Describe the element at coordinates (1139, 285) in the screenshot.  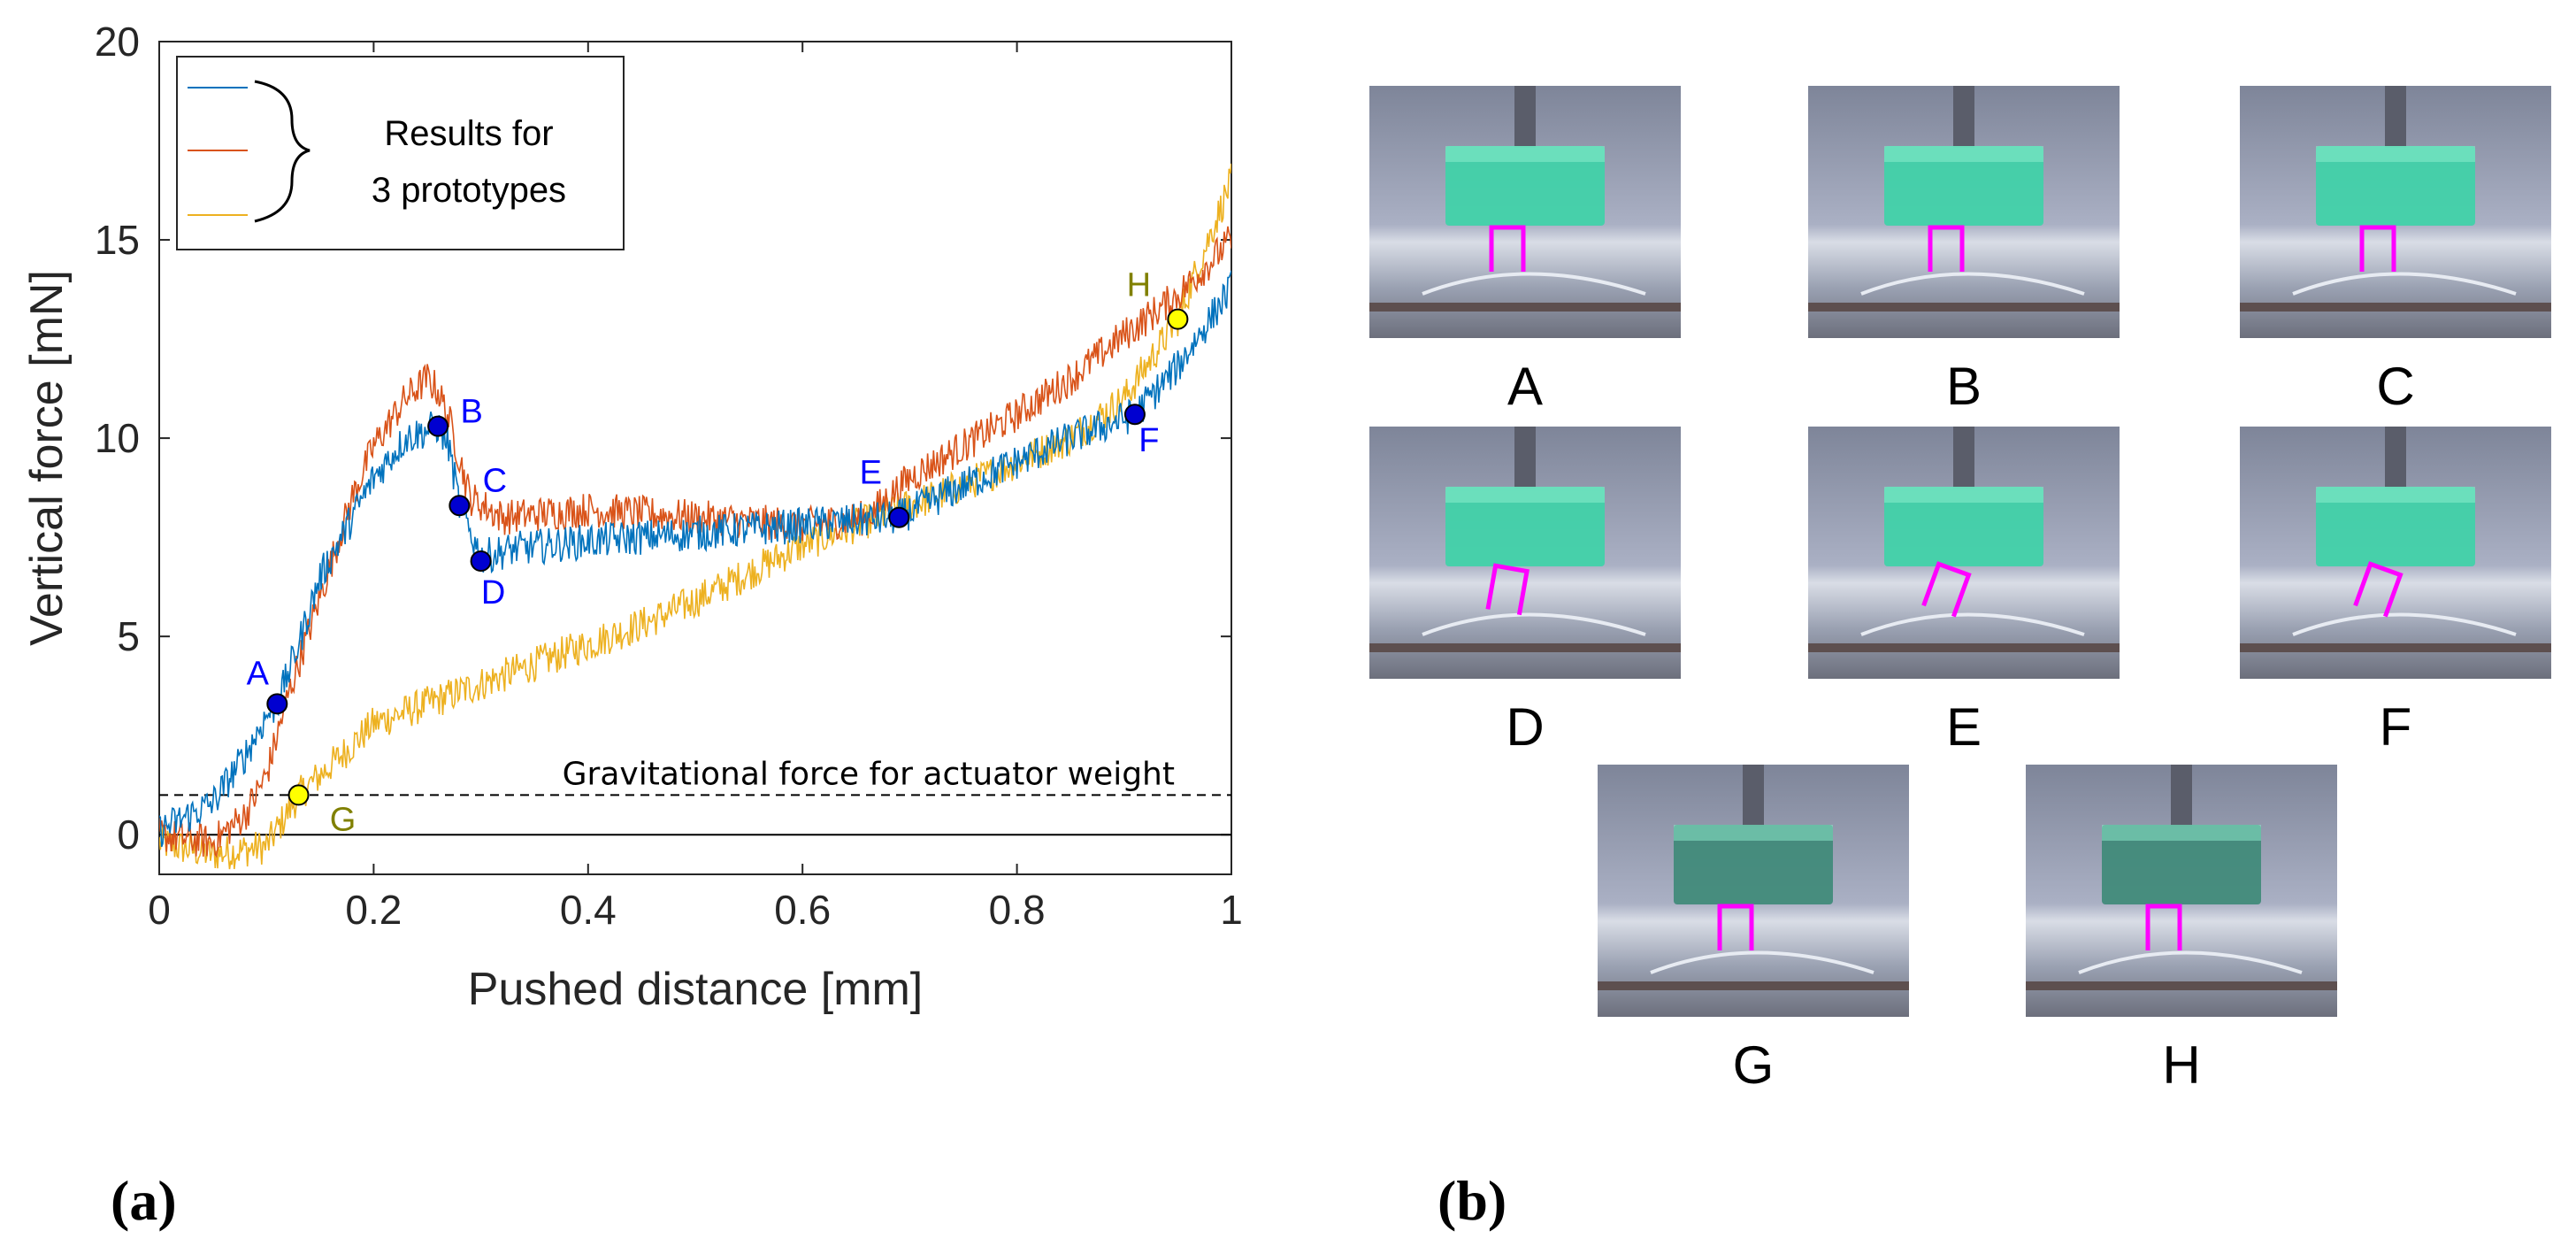
I see `marker-label-h: H` at that location.